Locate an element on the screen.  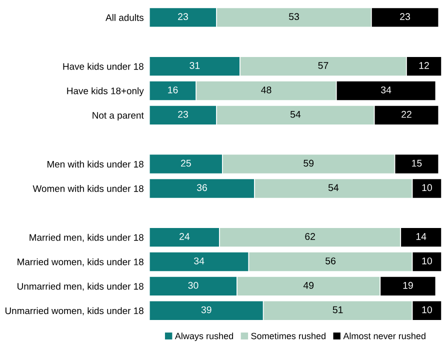
y-tick-label: All adults is located at coordinates (125, 17).